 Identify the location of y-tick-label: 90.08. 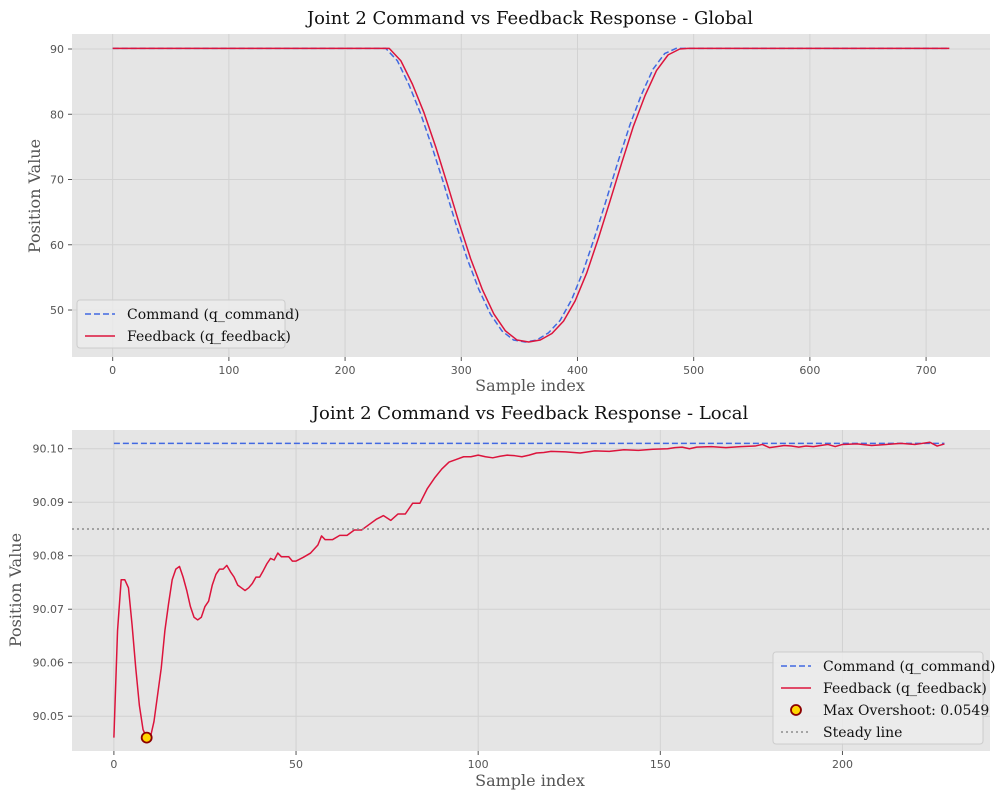
(49, 556).